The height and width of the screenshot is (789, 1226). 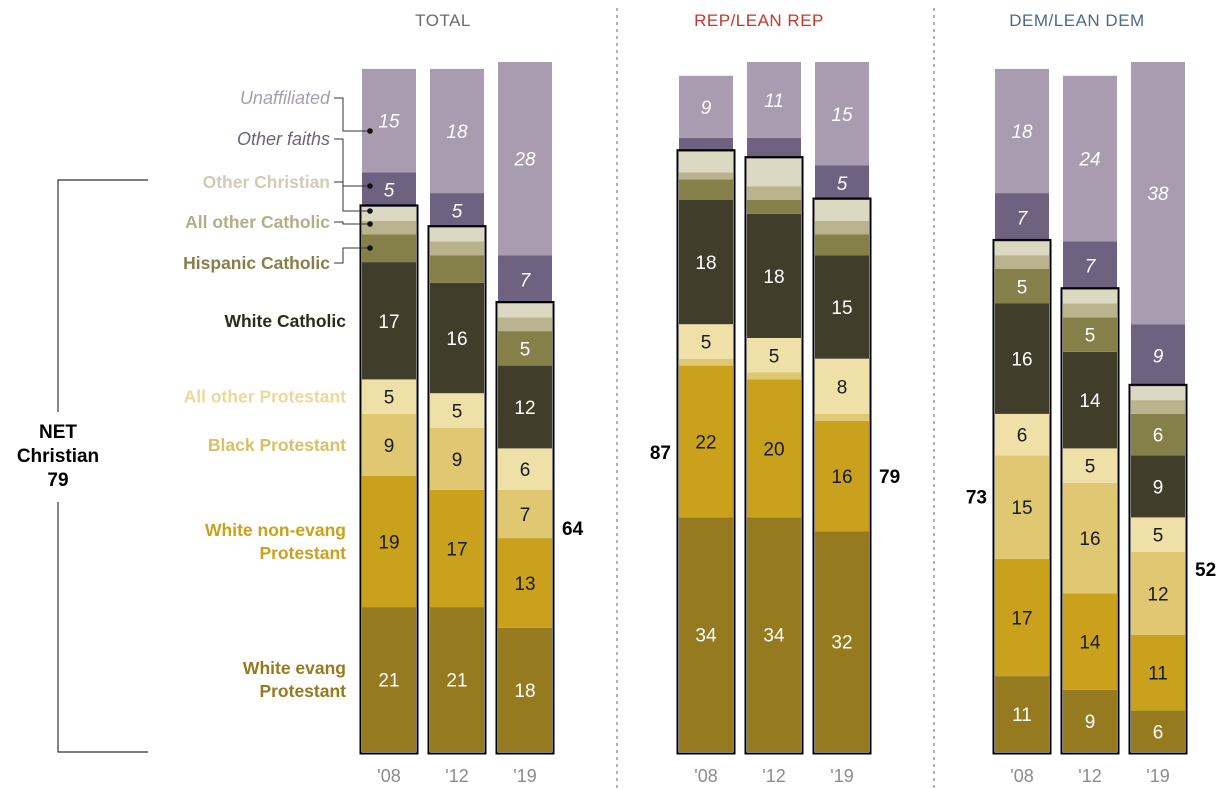 I want to click on data-label-total-19-white-evang-protestant: 18, so click(x=524, y=691).